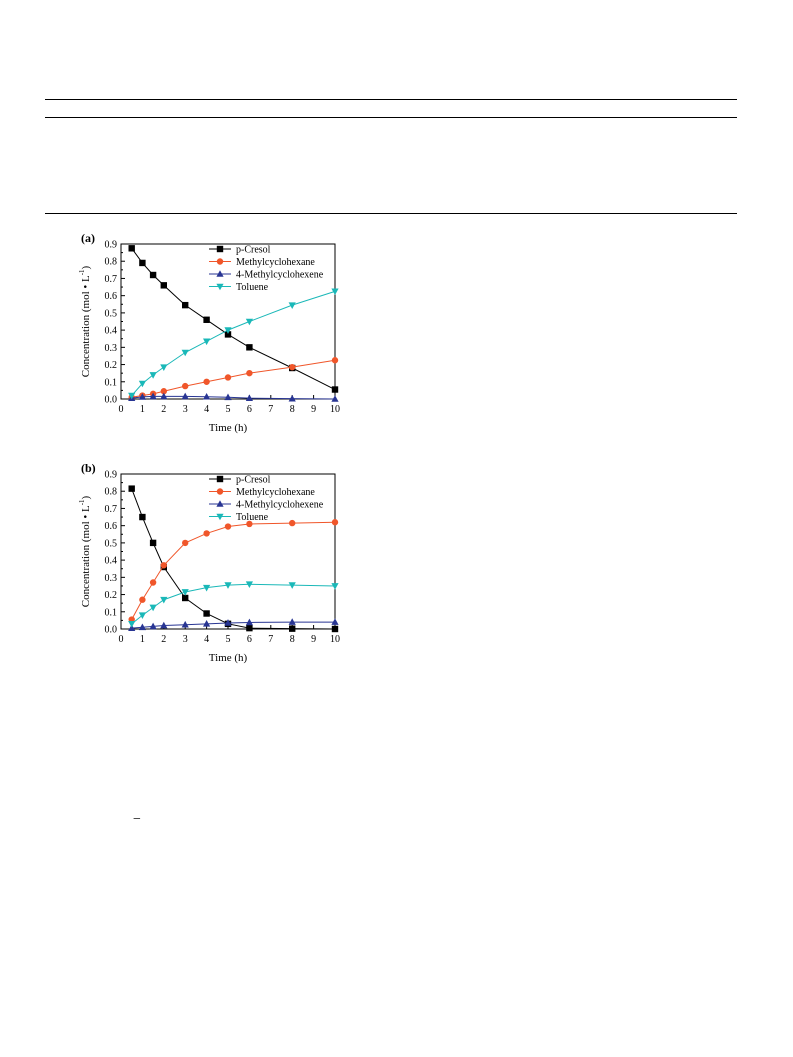 The width and height of the screenshot is (793, 1057). What do you see at coordinates (240, 480) in the screenshot?
I see `chart-b-legend-entry: p-Cresol` at bounding box center [240, 480].